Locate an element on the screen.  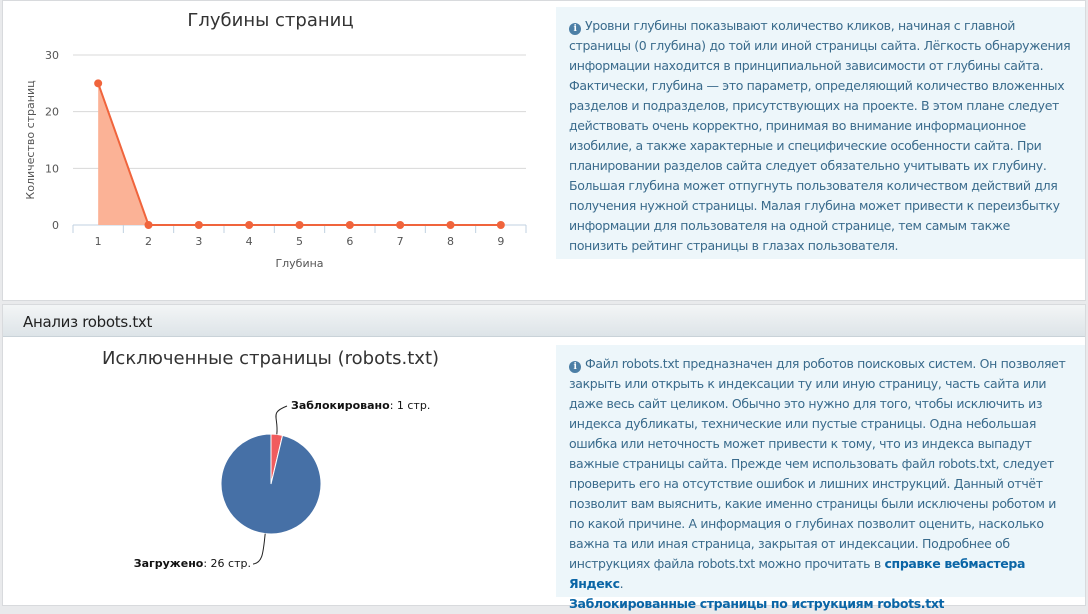
pie-slice is located at coordinates (271, 484).